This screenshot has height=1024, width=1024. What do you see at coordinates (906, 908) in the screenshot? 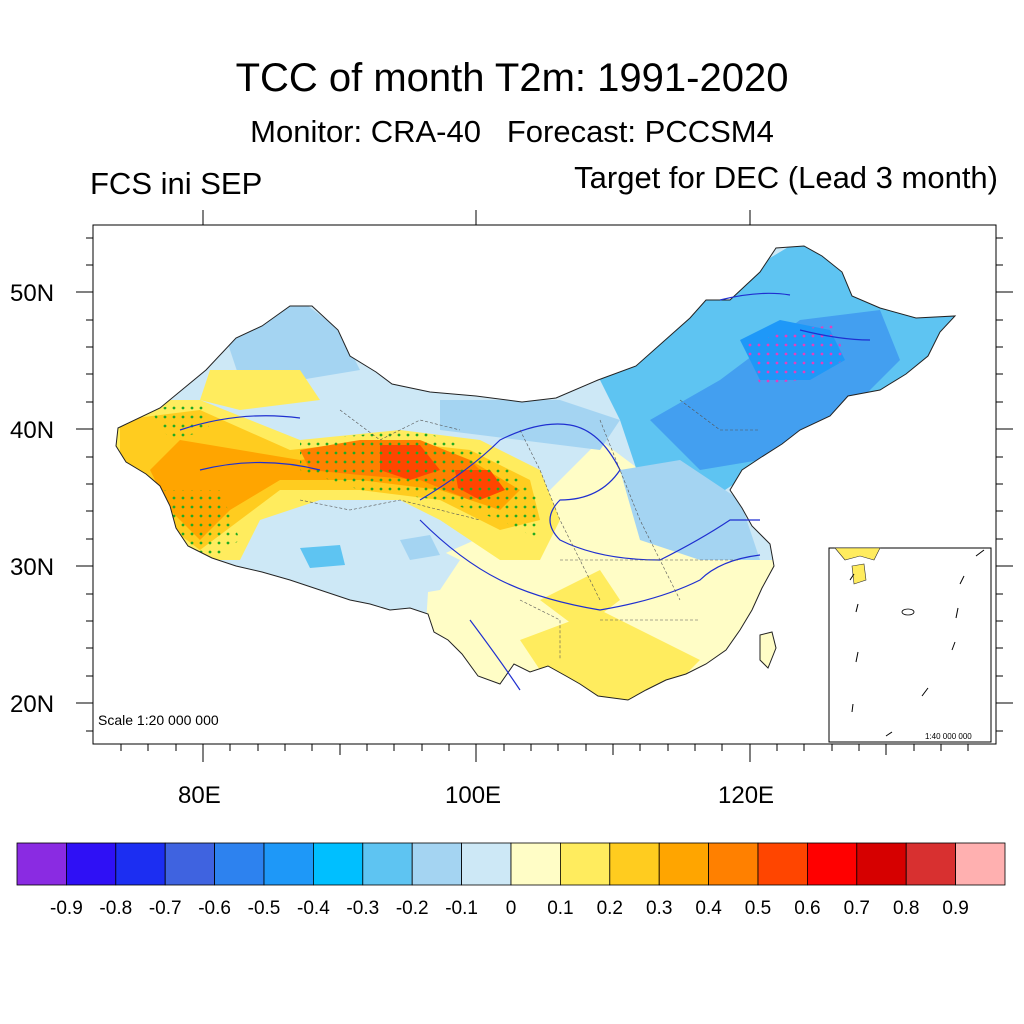
I see `colorbar-label: 0.8` at bounding box center [906, 908].